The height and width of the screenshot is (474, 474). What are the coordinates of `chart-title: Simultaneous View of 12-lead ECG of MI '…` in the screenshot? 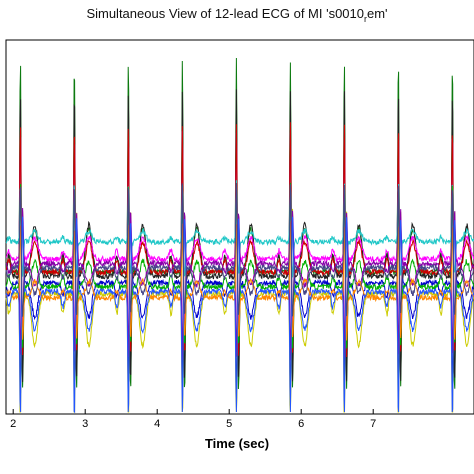 It's located at (237, 15).